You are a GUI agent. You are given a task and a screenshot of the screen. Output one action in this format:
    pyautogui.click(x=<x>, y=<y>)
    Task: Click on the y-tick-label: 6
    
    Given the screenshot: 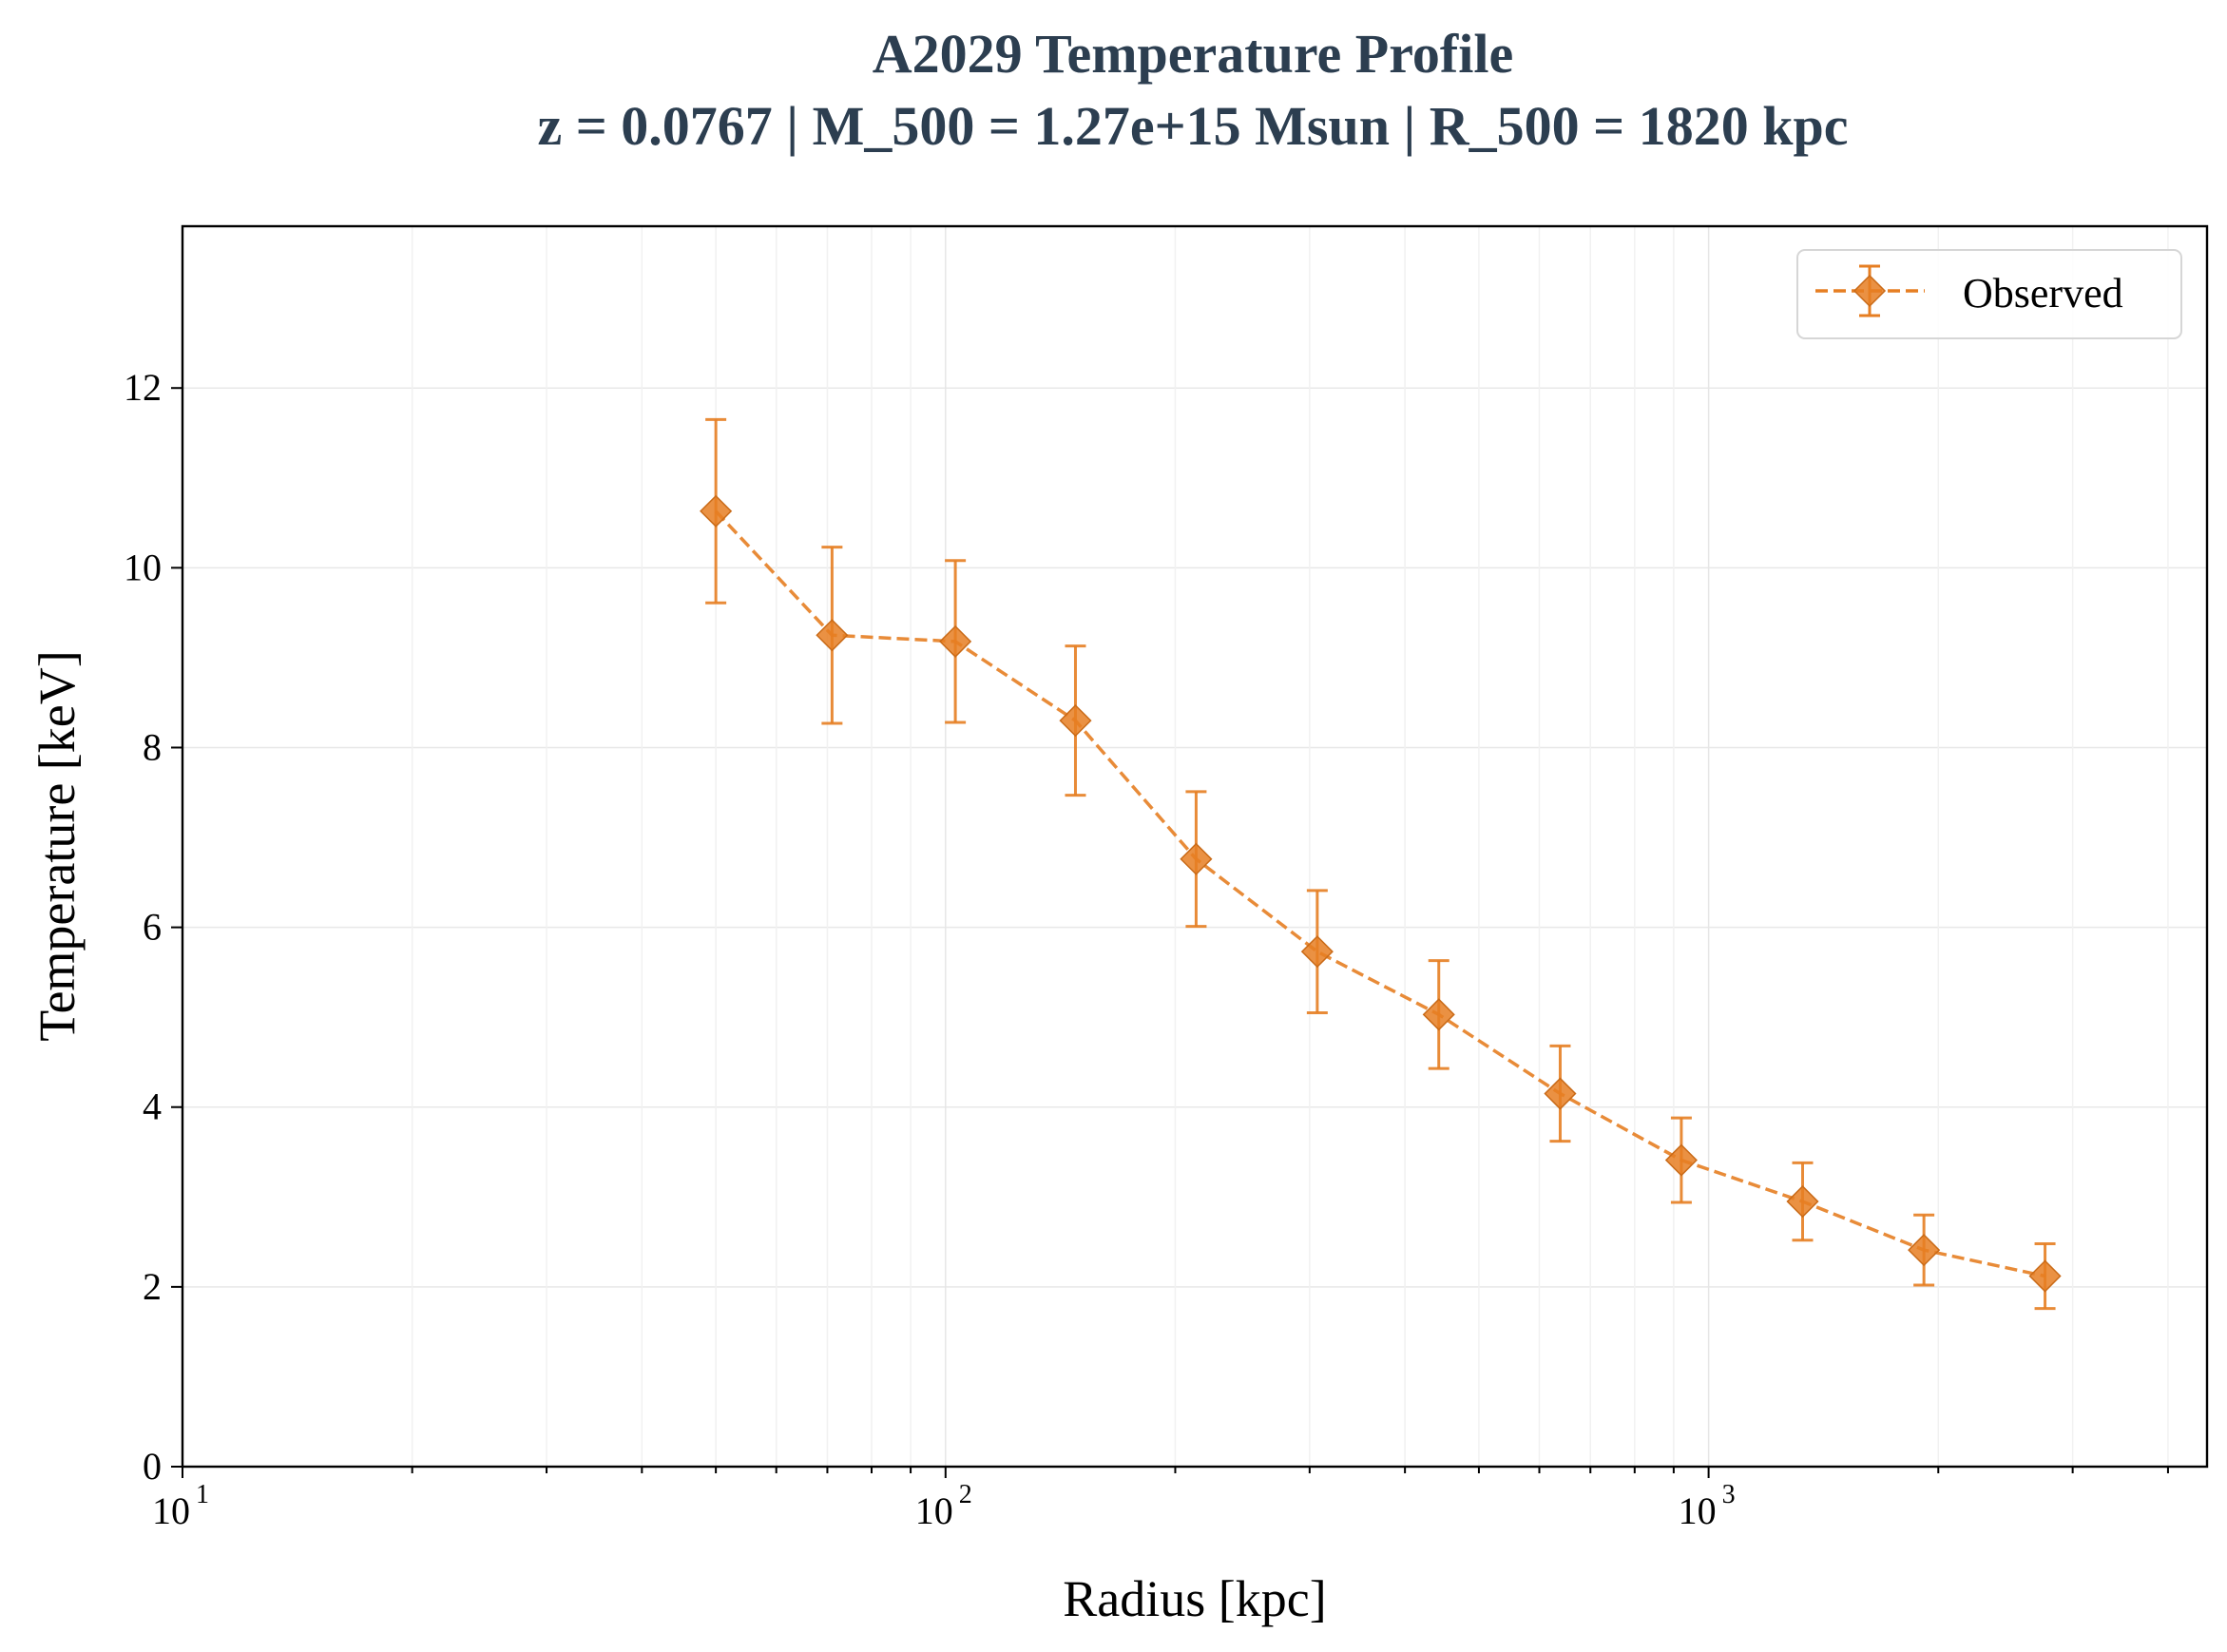 What is the action you would take?
    pyautogui.click(x=152, y=927)
    